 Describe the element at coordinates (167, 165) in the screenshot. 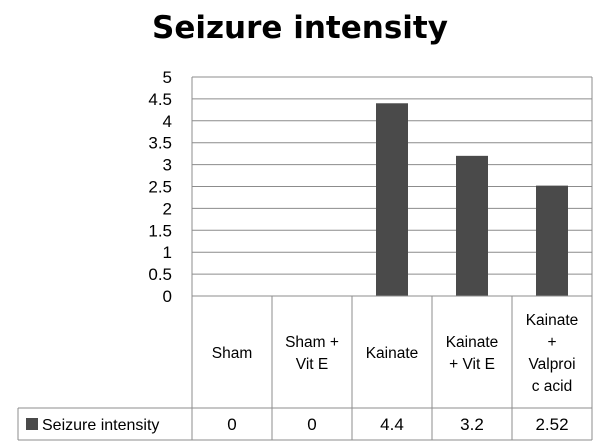

I see `y-tick-label: 3` at that location.